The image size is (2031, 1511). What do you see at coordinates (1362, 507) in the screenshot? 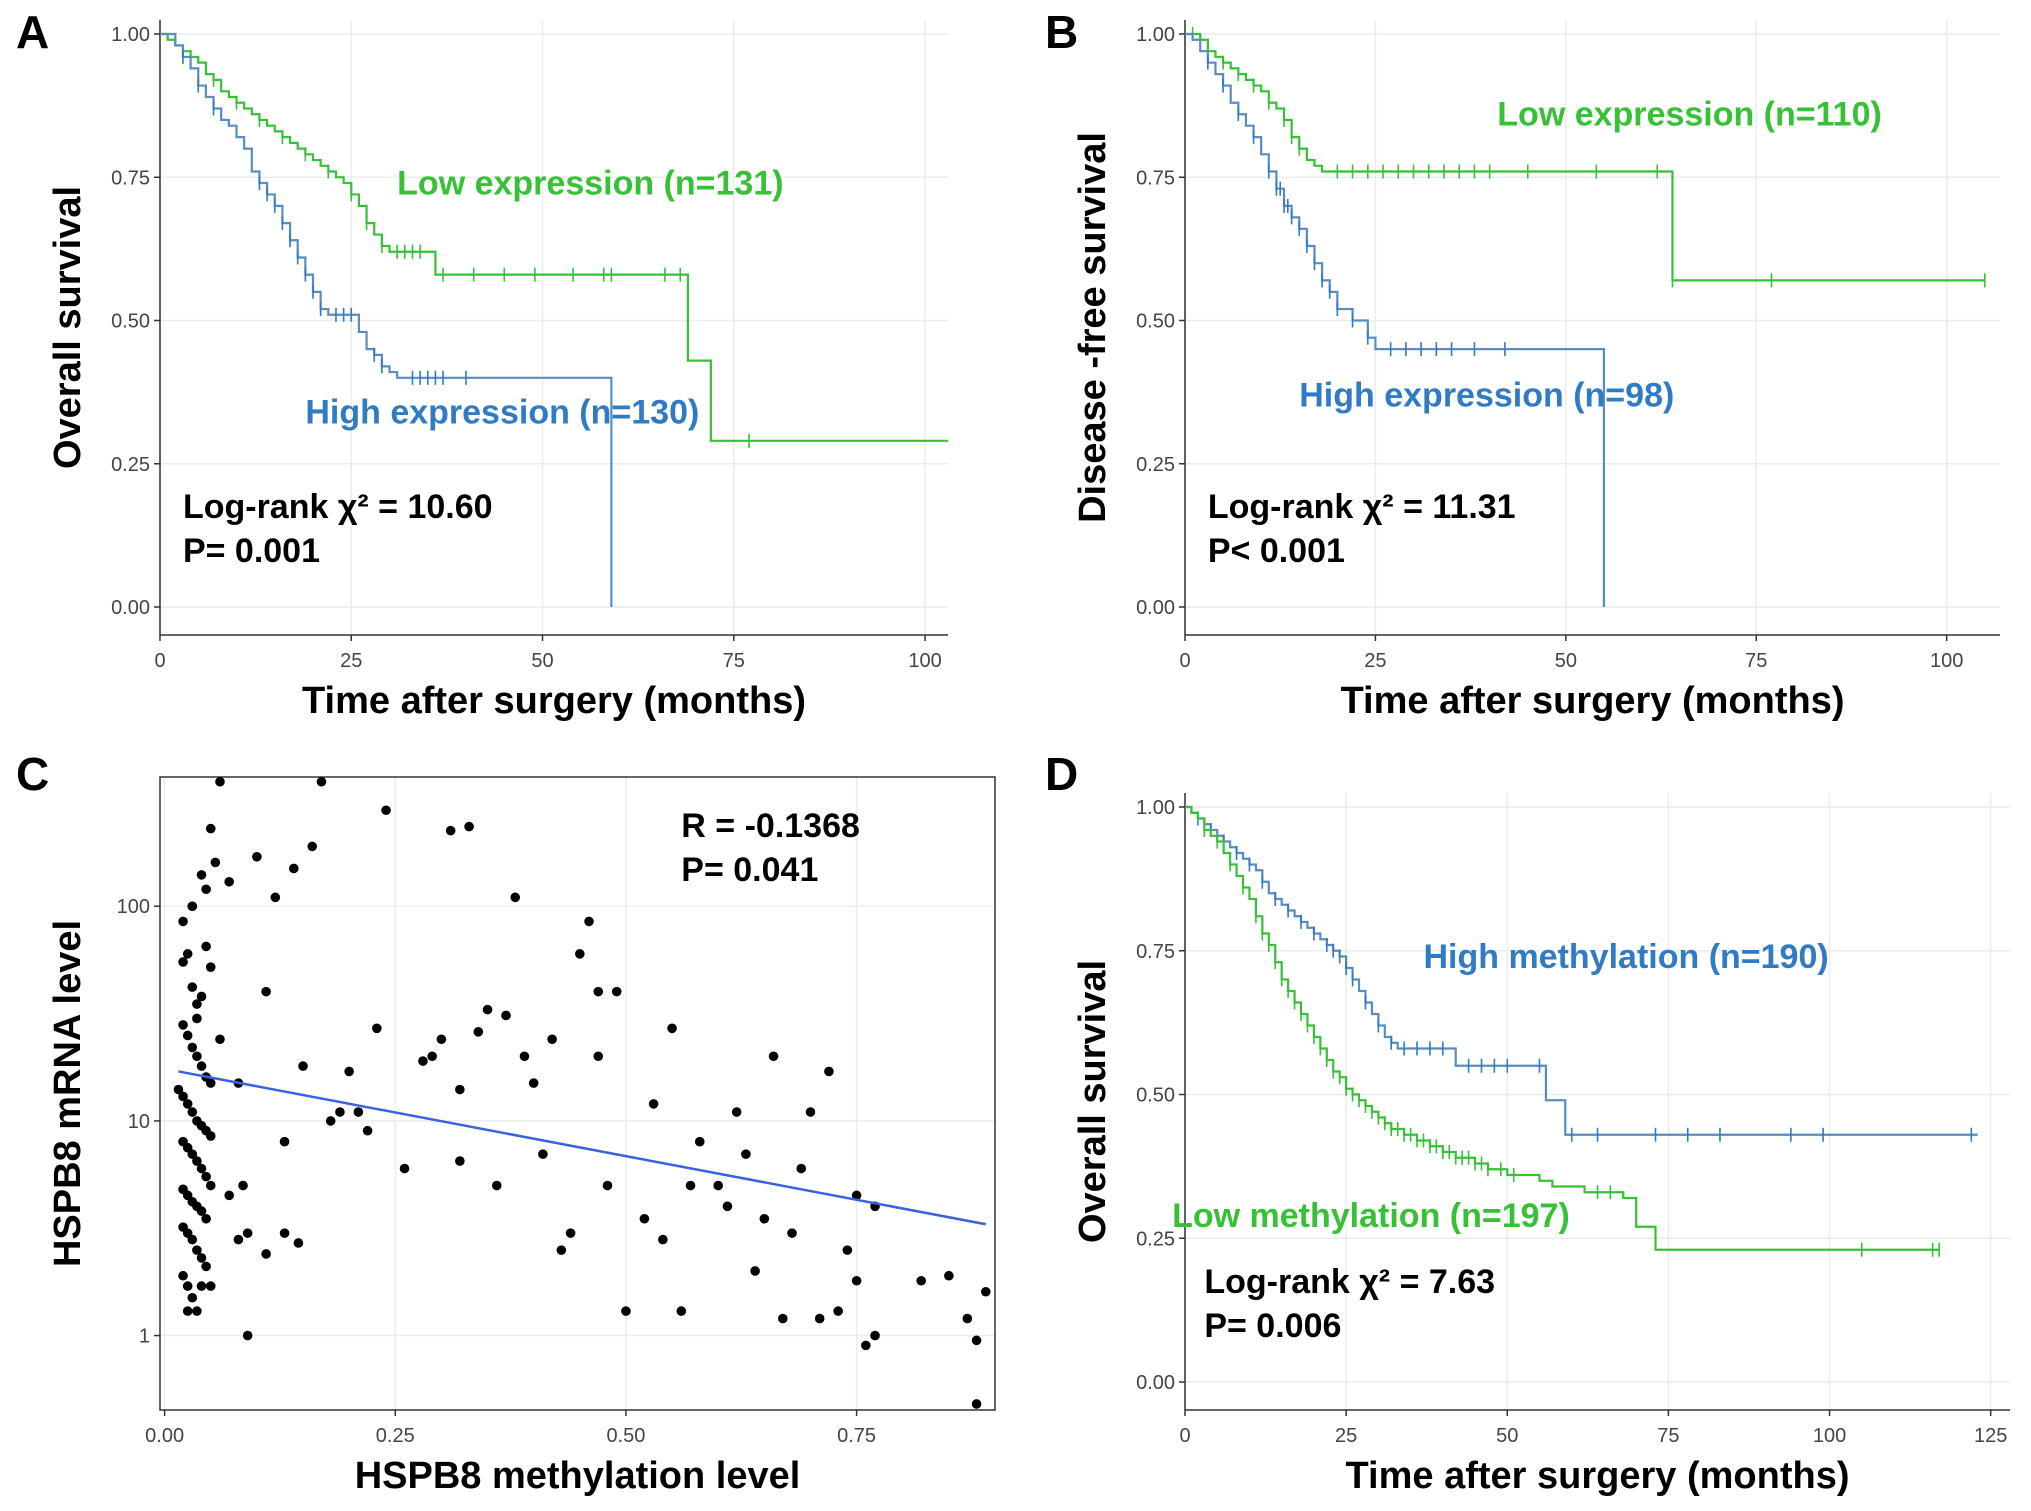
I see `stats-text: Log-rank χ² = 11.31` at bounding box center [1362, 507].